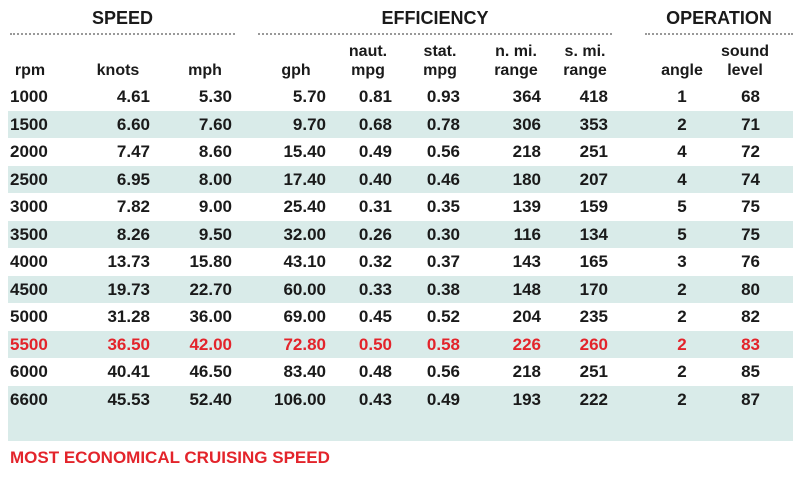  Describe the element at coordinates (210, 289) in the screenshot. I see `cell: 22.70` at that location.